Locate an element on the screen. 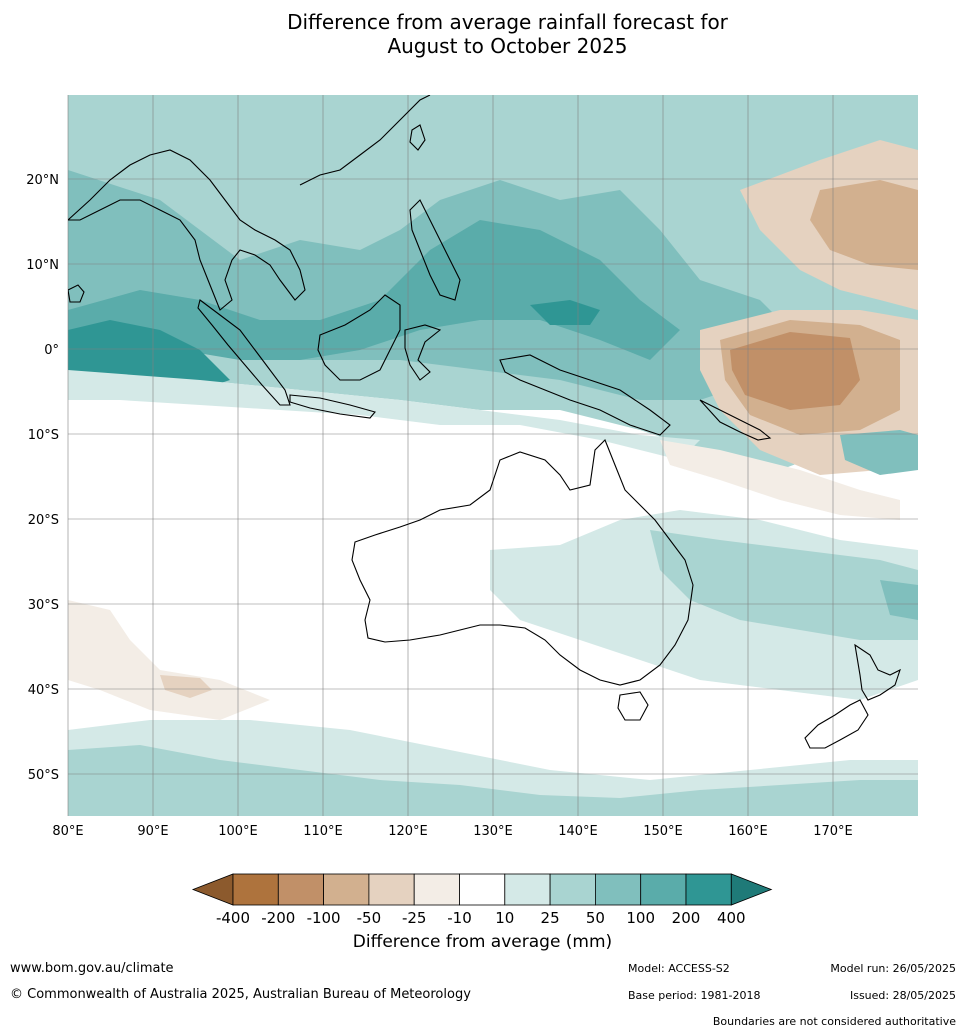 Image resolution: width=965 pixels, height=1035 pixels. colorbar-tick-label: 400 is located at coordinates (731, 918).